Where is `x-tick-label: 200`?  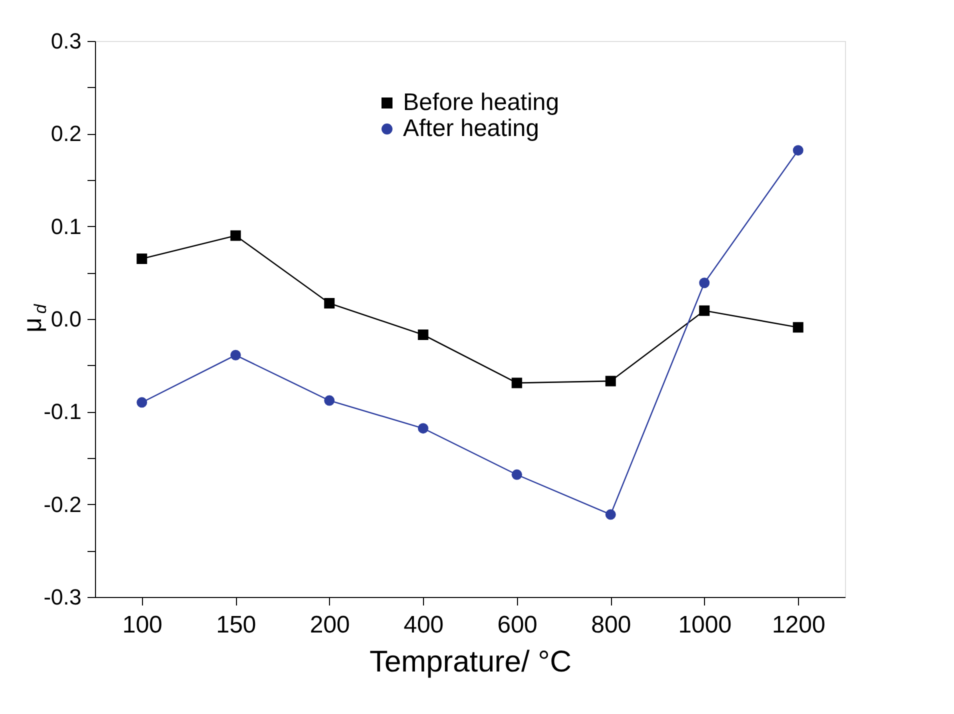
x-tick-label: 200 is located at coordinates (330, 625).